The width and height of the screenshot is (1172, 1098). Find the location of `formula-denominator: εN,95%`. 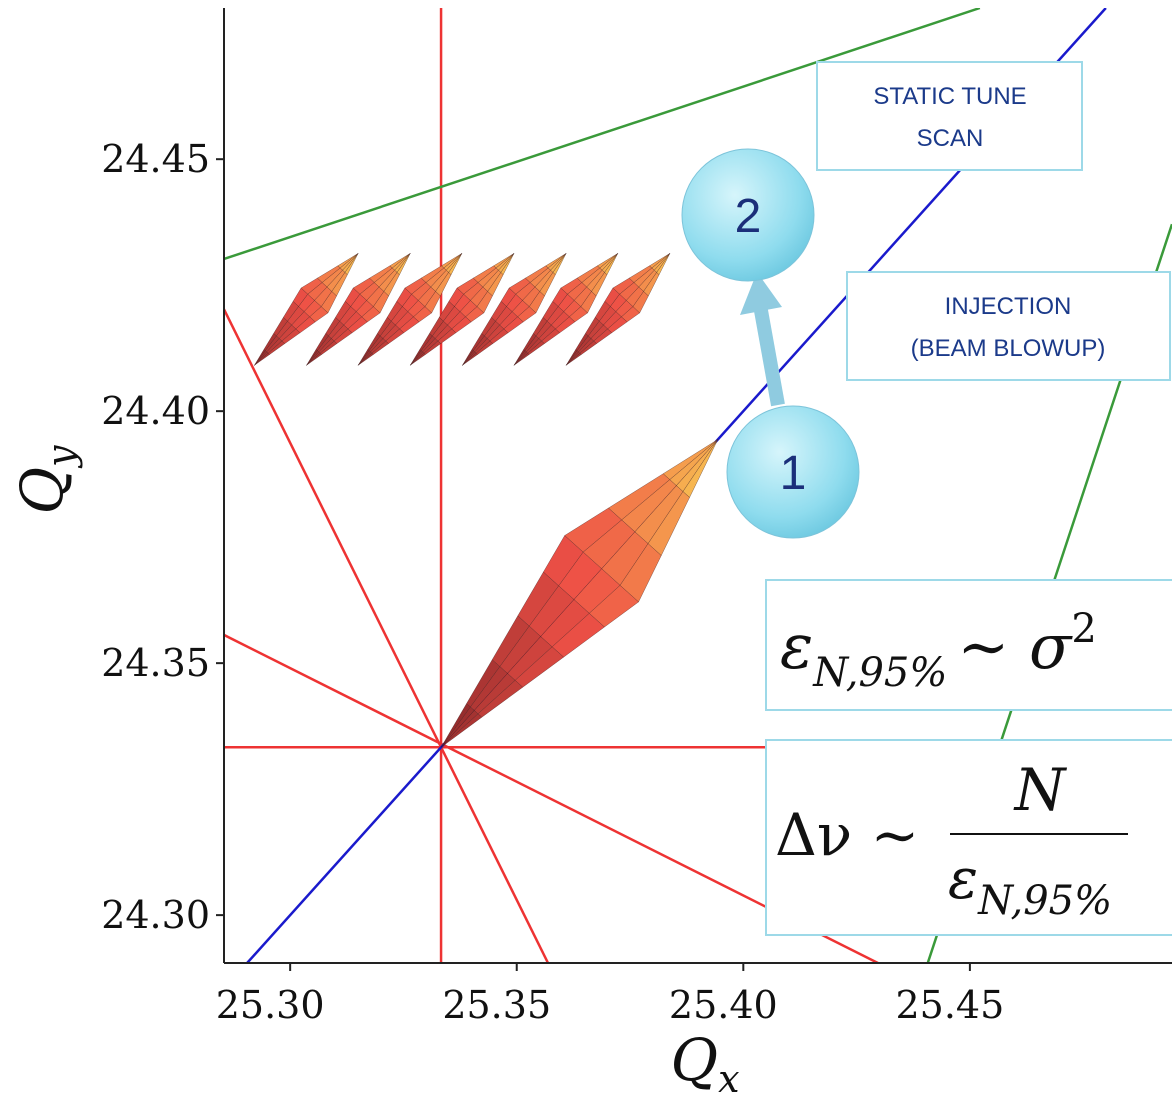

formula-denominator: εN,95% is located at coordinates (1030, 885).